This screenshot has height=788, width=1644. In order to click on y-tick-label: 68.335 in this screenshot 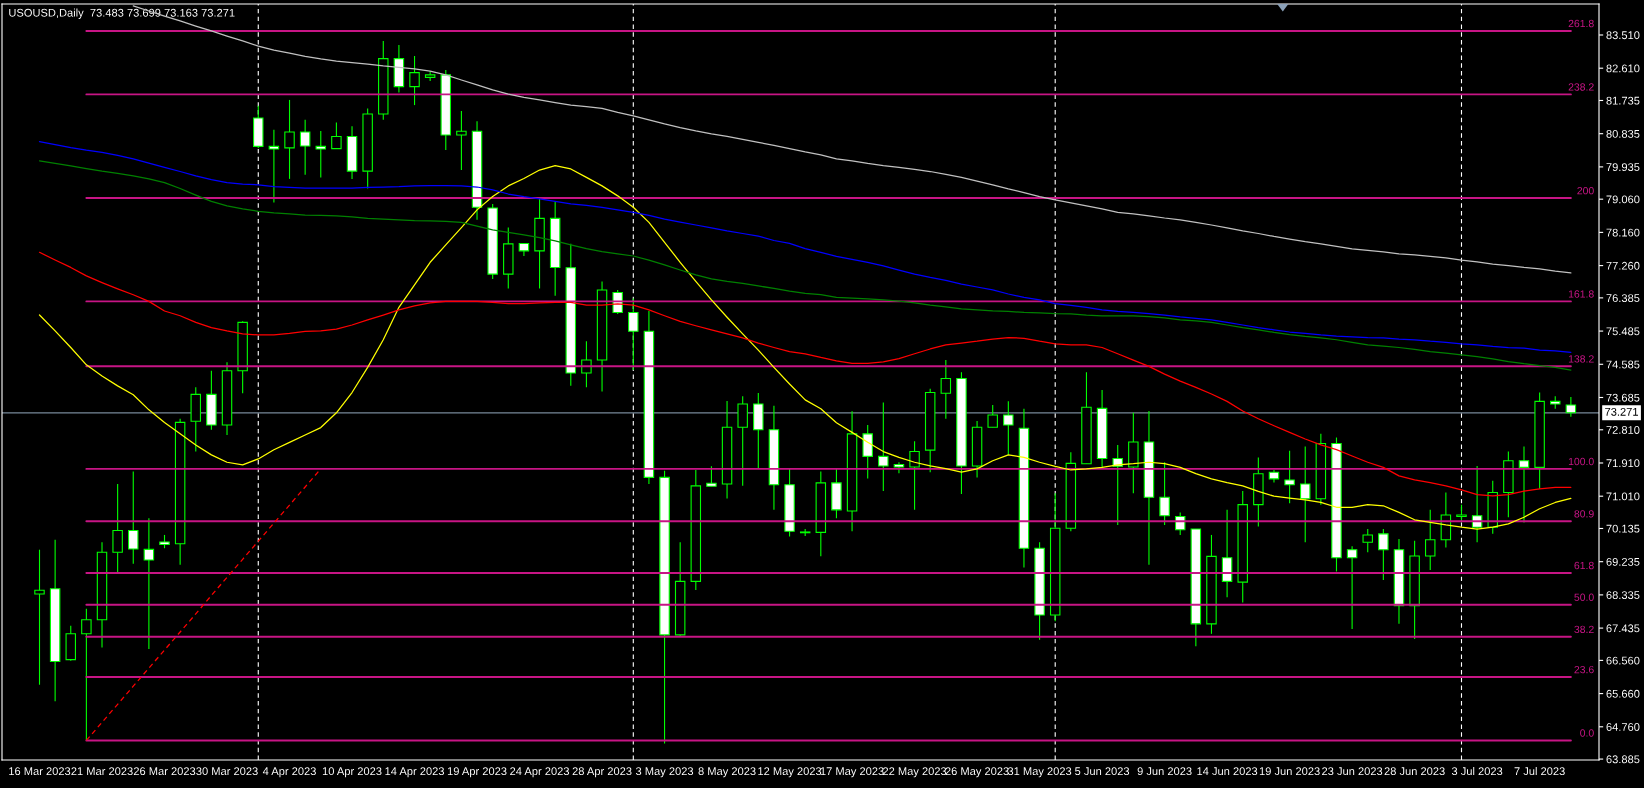, I will do `click(1623, 595)`.